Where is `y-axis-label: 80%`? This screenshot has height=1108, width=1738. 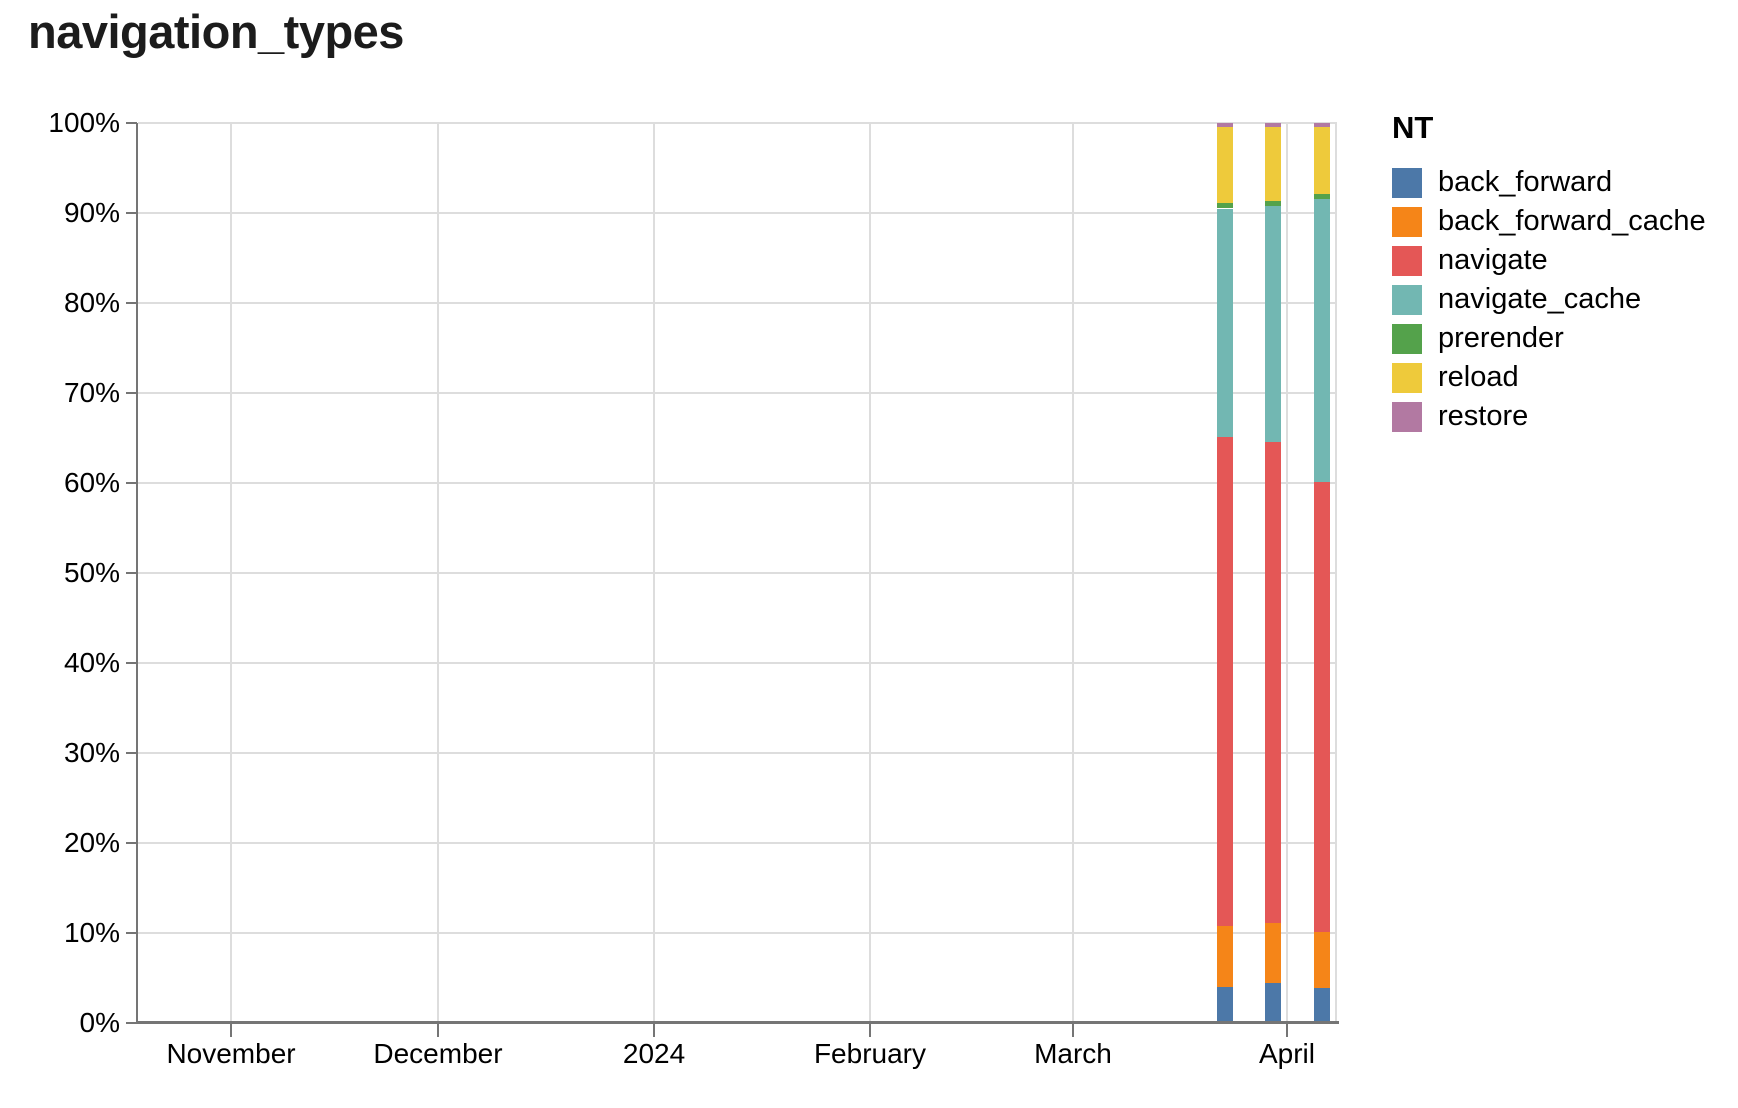 y-axis-label: 80% is located at coordinates (91, 302).